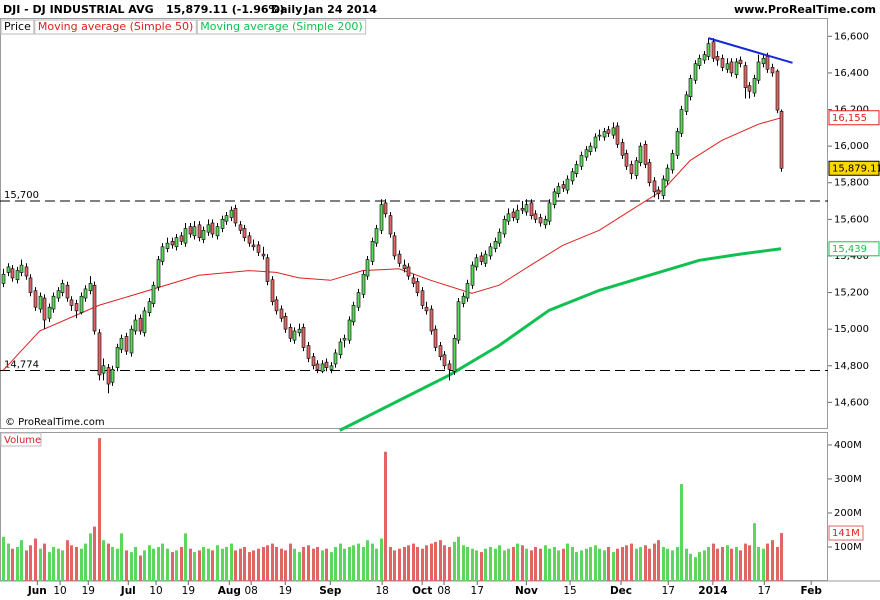 The height and width of the screenshot is (600, 880). I want to click on x-tick-label: Dec, so click(621, 591).